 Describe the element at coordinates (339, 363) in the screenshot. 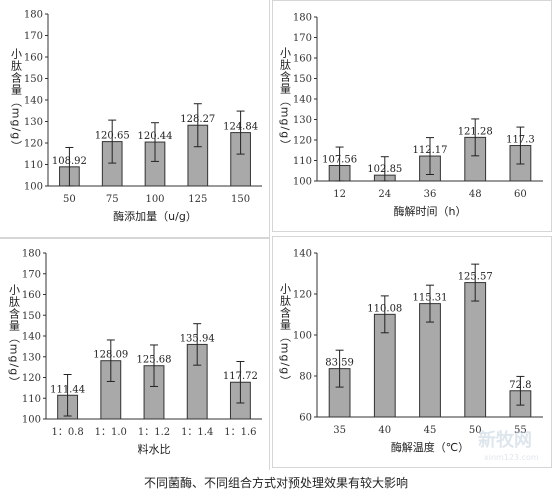

I see `data-label: 83.59` at that location.